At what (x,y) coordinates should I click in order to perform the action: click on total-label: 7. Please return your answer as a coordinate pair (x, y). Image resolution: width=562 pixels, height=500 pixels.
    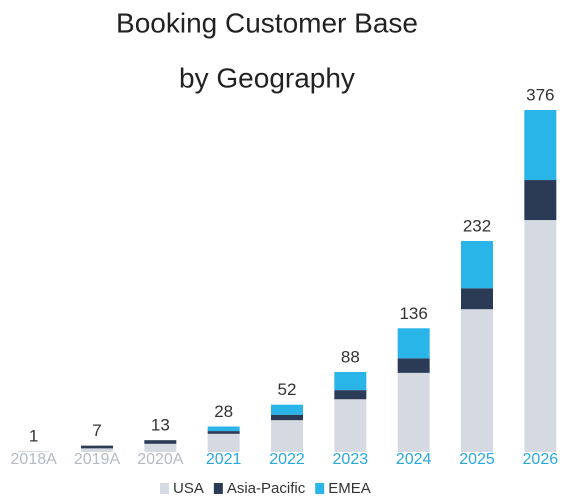
    Looking at the image, I should click on (96, 430).